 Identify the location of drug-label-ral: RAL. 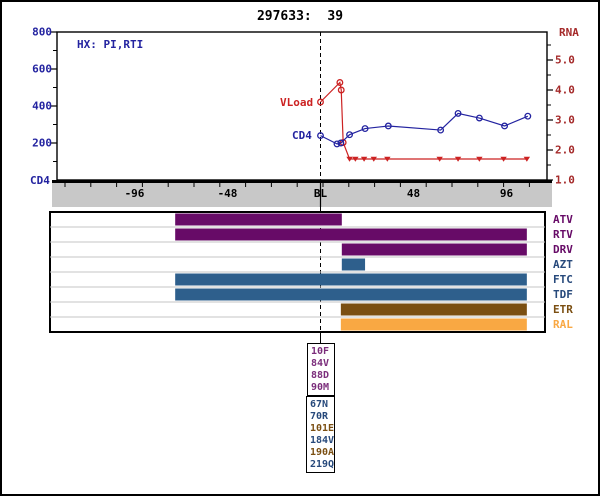
(563, 324).